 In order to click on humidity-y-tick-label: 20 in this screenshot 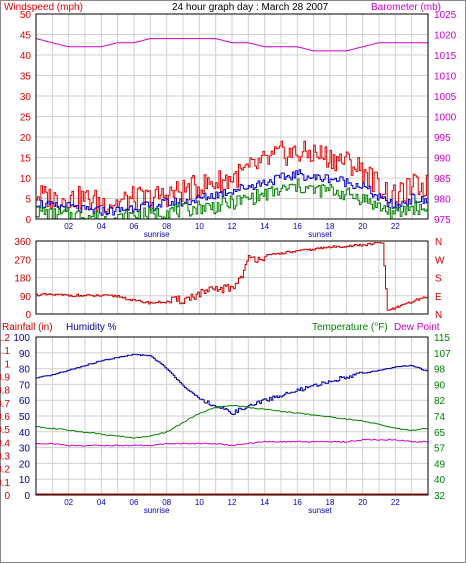, I will do `click(25, 464)`.